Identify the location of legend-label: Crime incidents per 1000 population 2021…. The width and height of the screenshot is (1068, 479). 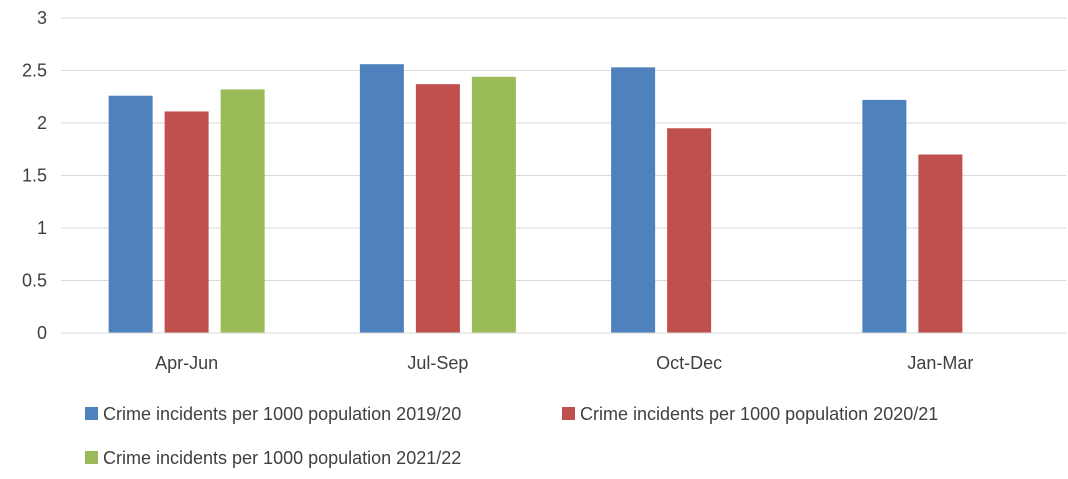
(282, 458).